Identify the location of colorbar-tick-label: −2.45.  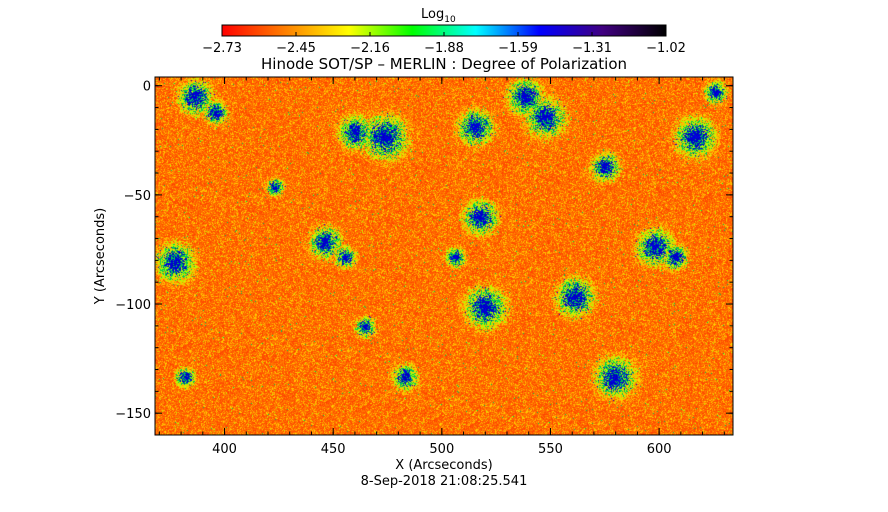
(296, 48).